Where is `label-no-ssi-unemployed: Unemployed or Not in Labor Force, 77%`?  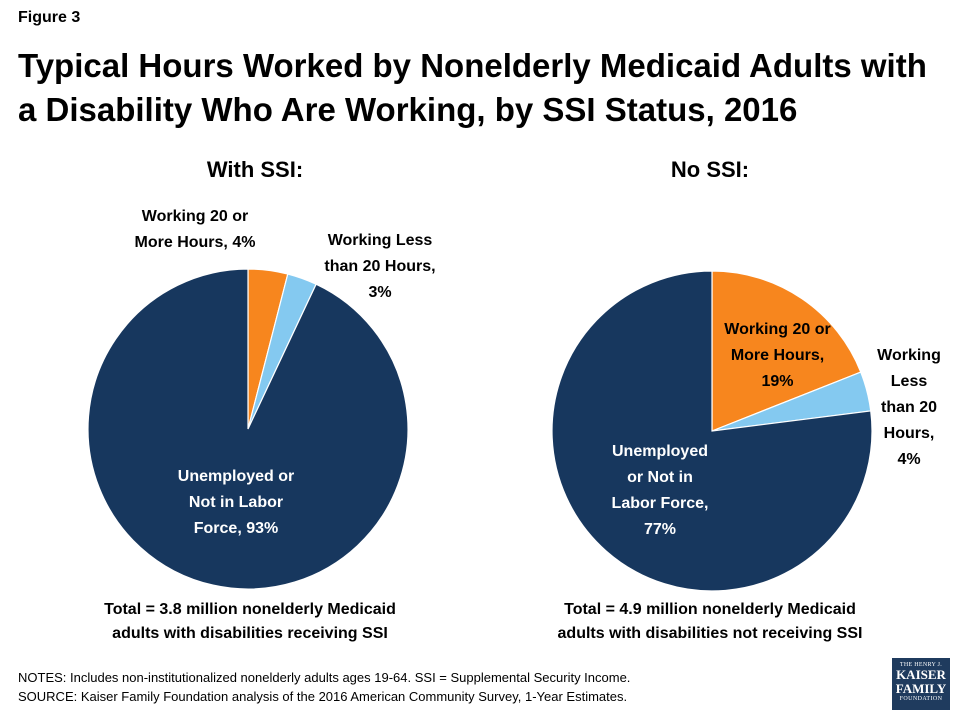 label-no-ssi-unemployed: Unemployed or Not in Labor Force, 77% is located at coordinates (660, 491).